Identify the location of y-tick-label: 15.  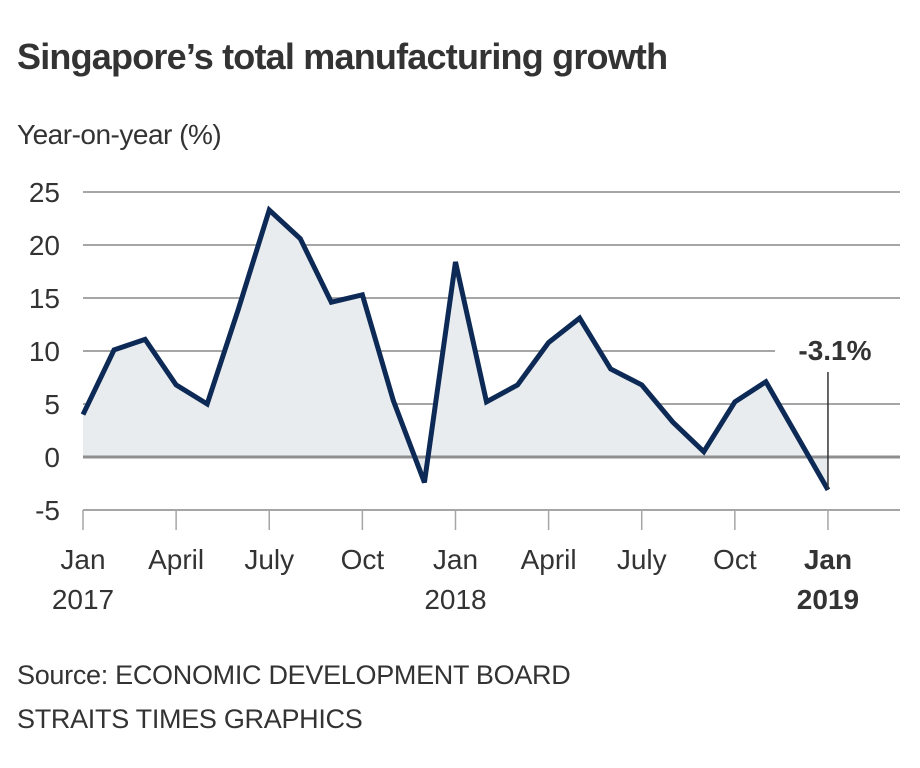
(44, 298).